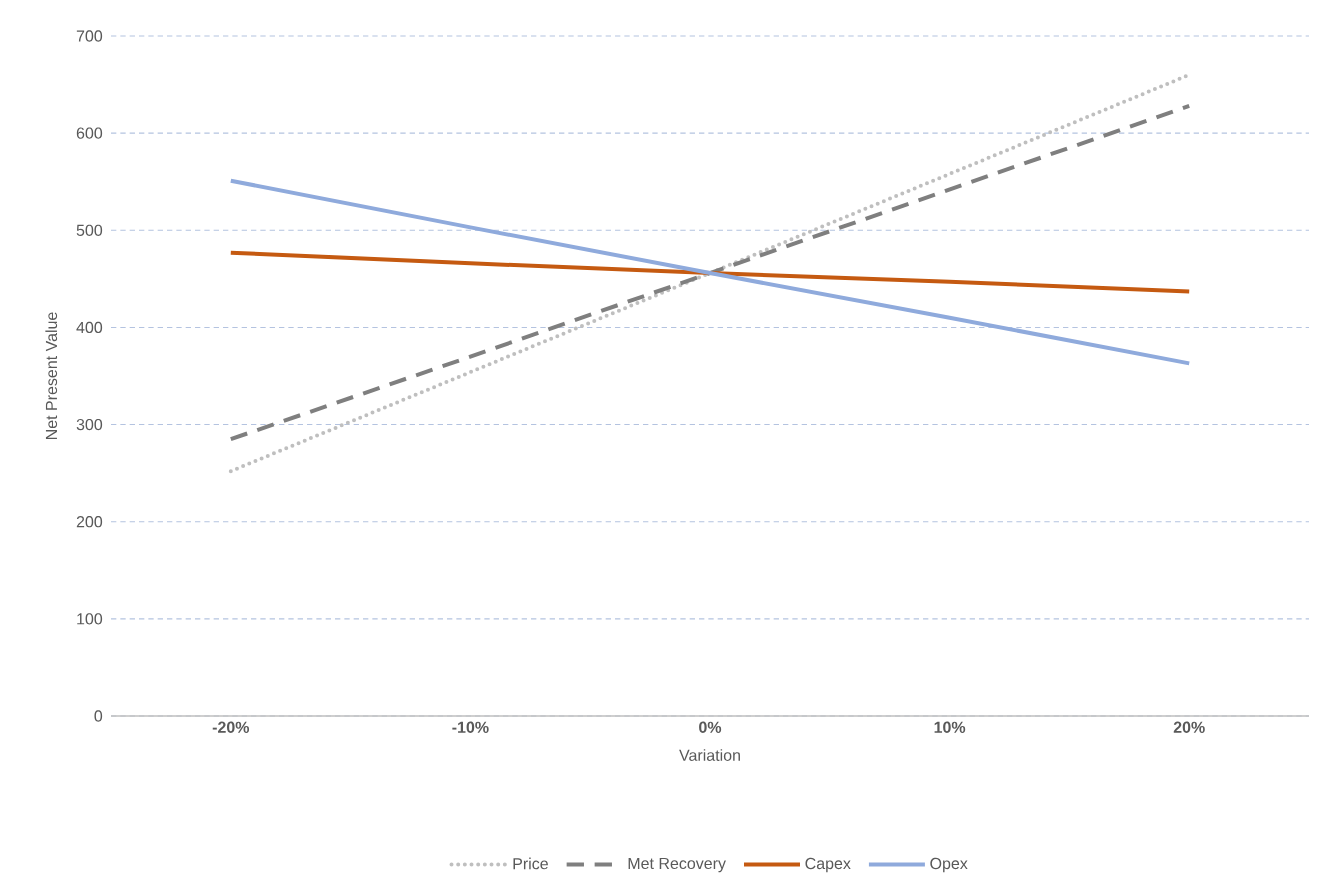  What do you see at coordinates (677, 865) in the screenshot?
I see `legend-label: Met Recovery` at bounding box center [677, 865].